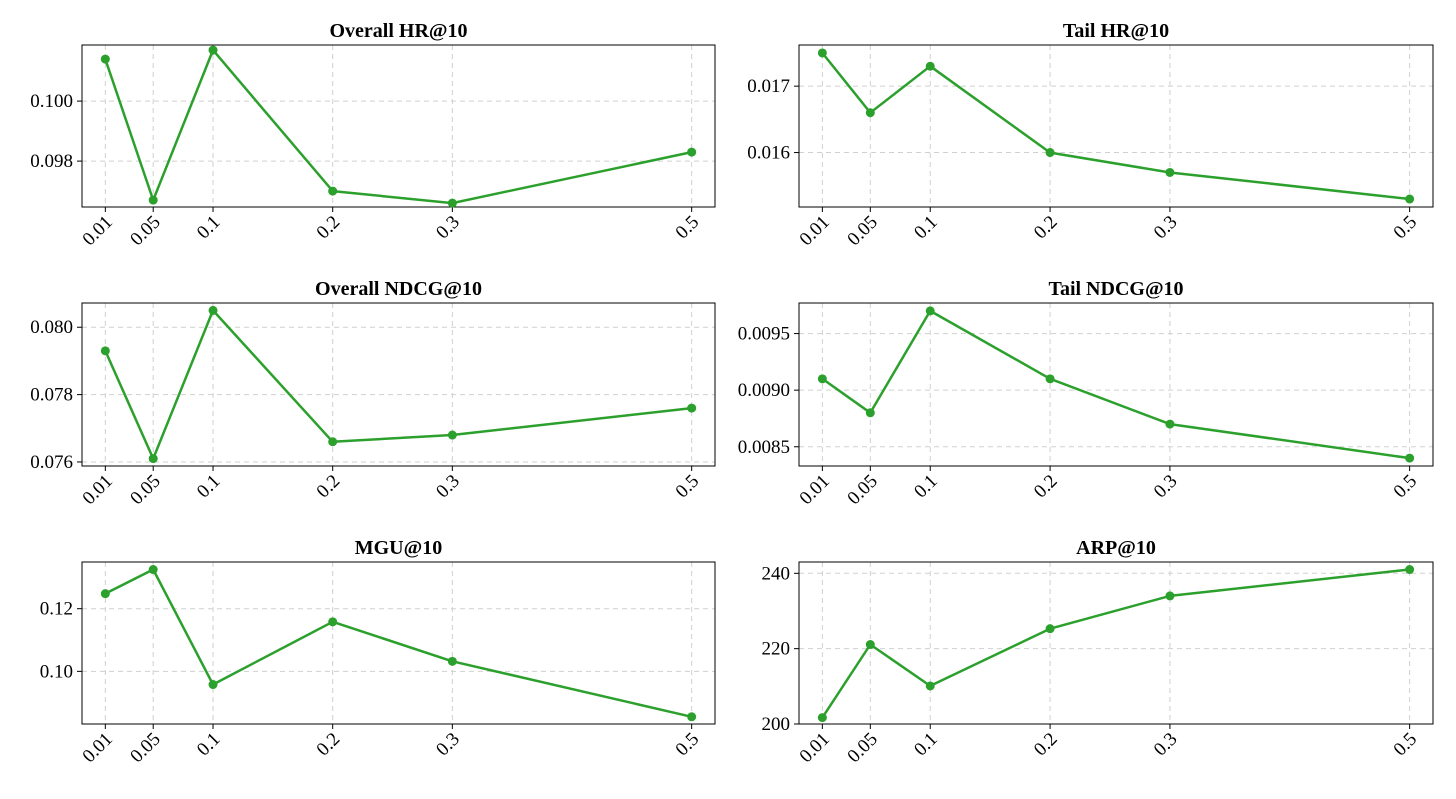  I want to click on y-tick-label: 0.080, so click(51, 327).